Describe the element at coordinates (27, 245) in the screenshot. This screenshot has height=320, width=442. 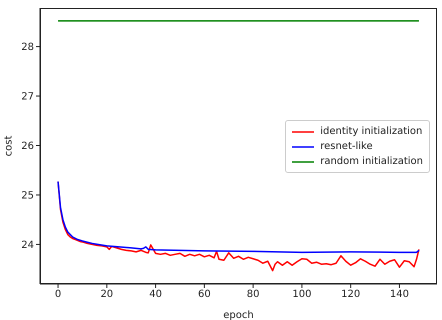
I see `y-tick-label: 24` at that location.